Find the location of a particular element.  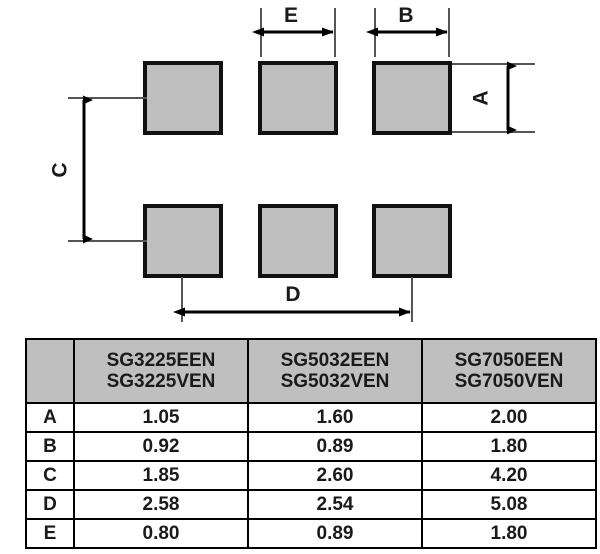

dim-label-E: E is located at coordinates (291, 15).